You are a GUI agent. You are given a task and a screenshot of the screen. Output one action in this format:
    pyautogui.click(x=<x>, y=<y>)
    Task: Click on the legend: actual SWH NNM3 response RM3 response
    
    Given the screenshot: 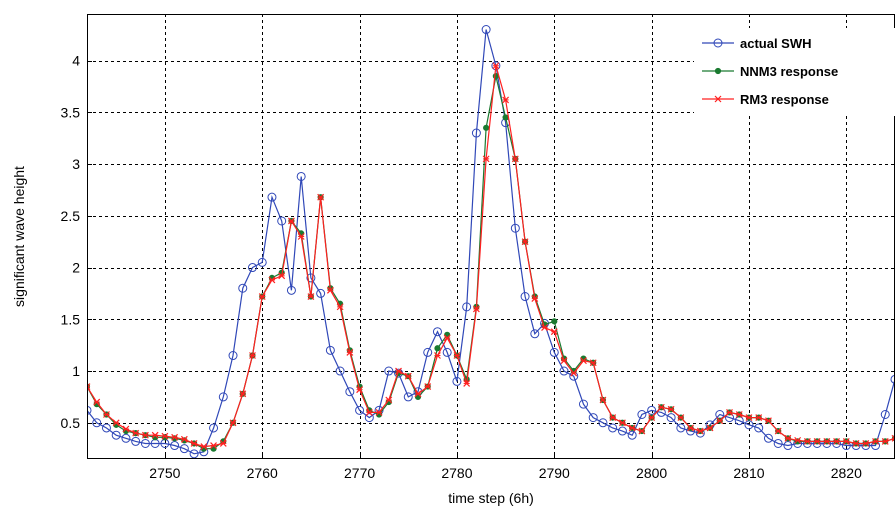 What is the action you would take?
    pyautogui.click(x=794, y=72)
    